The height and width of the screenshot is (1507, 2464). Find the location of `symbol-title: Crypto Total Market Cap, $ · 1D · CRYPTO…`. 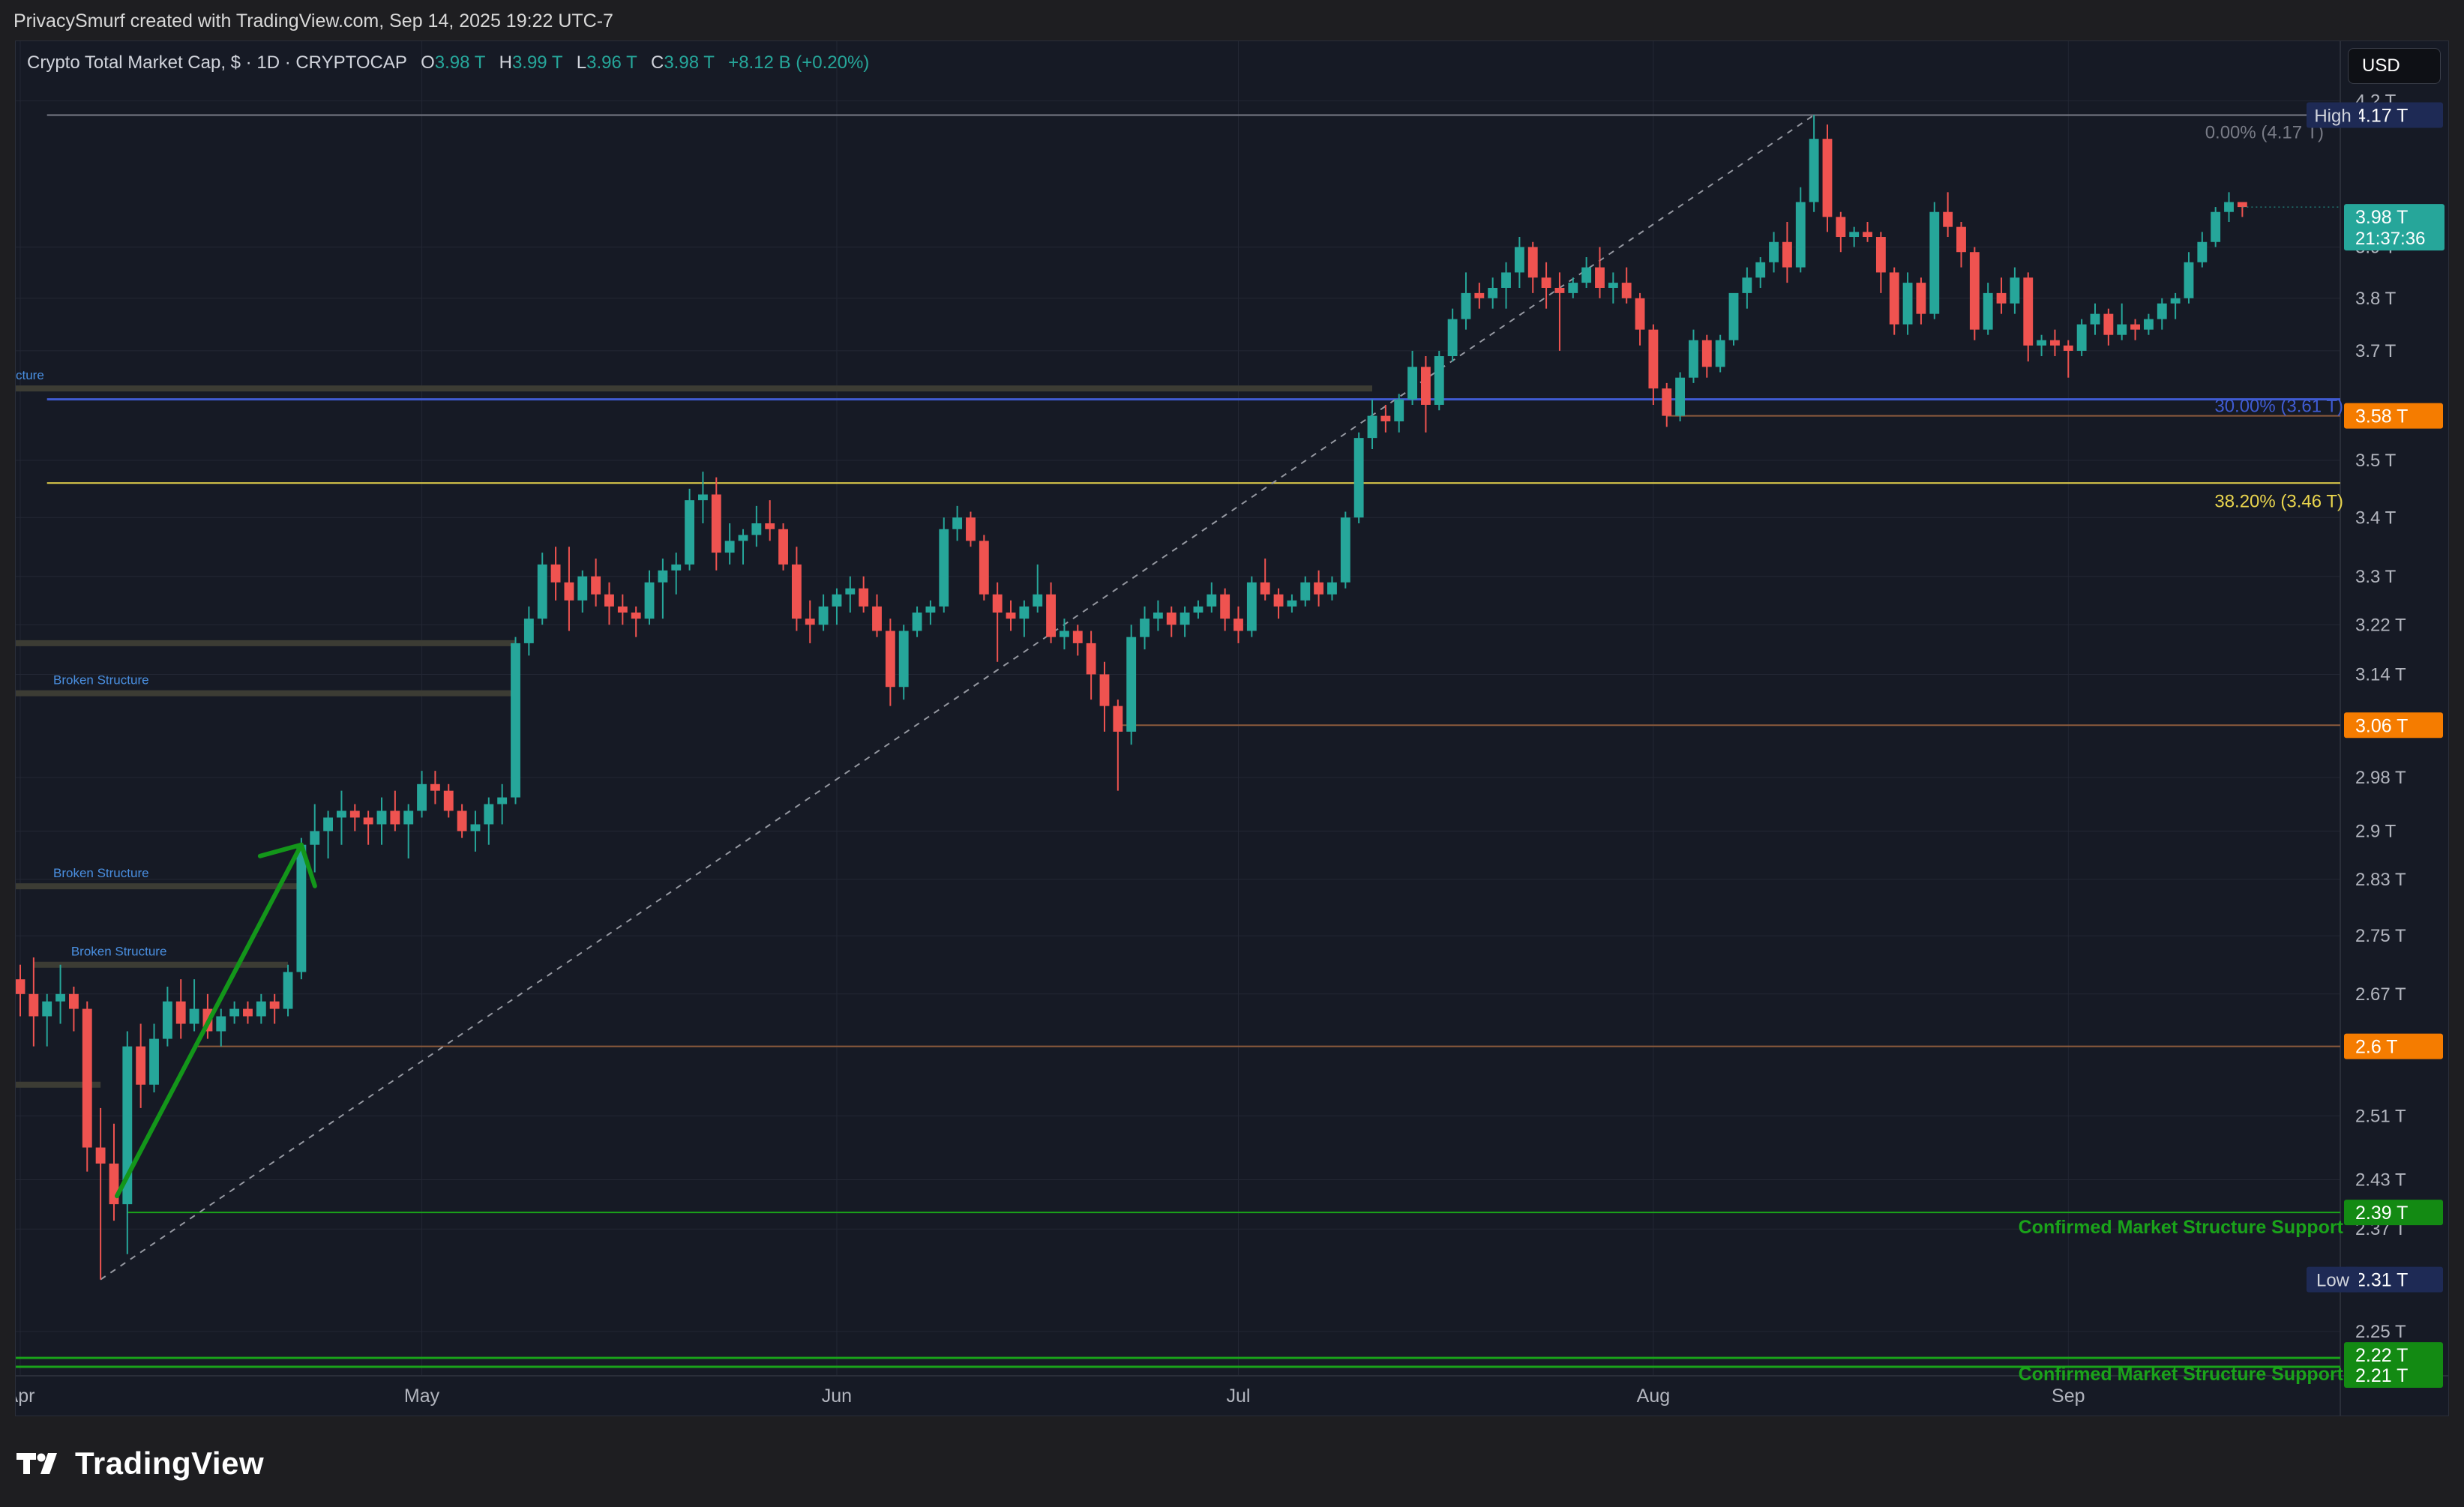

symbol-title: Crypto Total Market Cap, $ · 1D · CRYPTO… is located at coordinates (217, 62).